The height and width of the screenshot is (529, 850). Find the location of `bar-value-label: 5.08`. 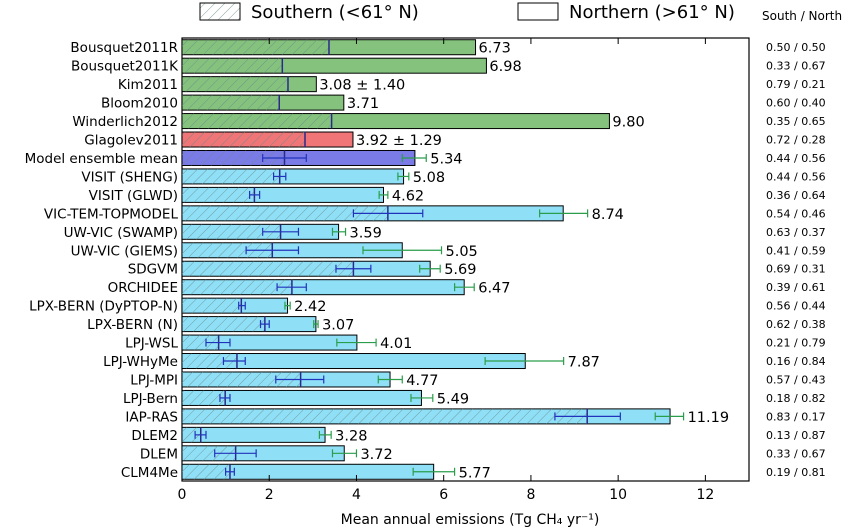

bar-value-label: 5.08 is located at coordinates (429, 178).